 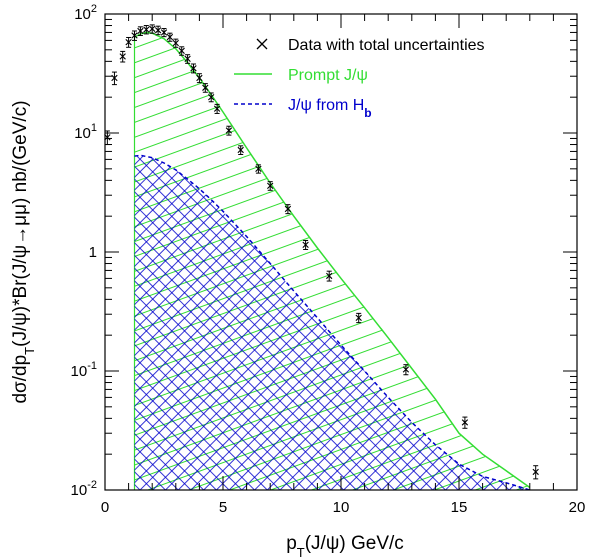 I want to click on x-tick-label: 5, so click(x=223, y=507).